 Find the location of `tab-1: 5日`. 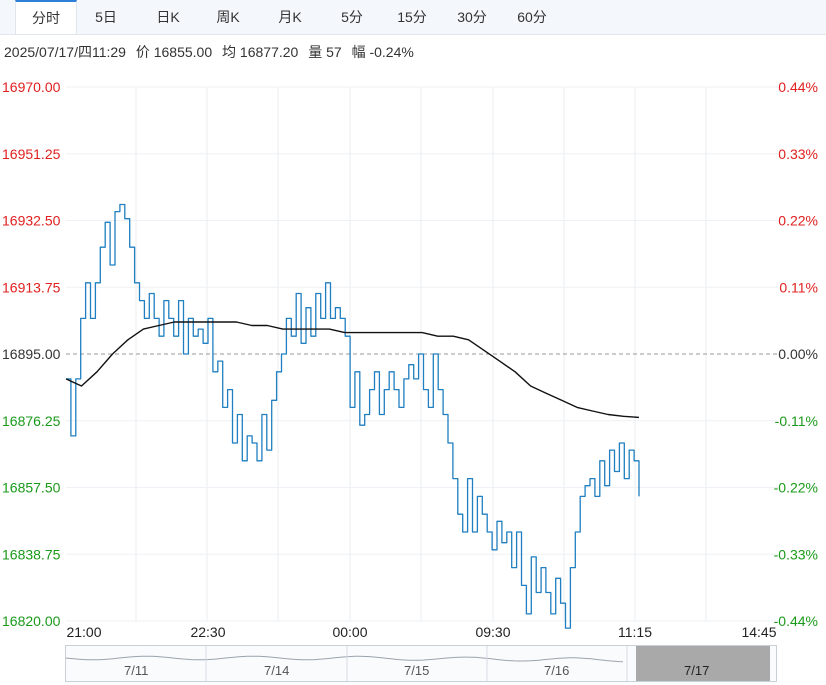

tab-1: 5日 is located at coordinates (106, 17).